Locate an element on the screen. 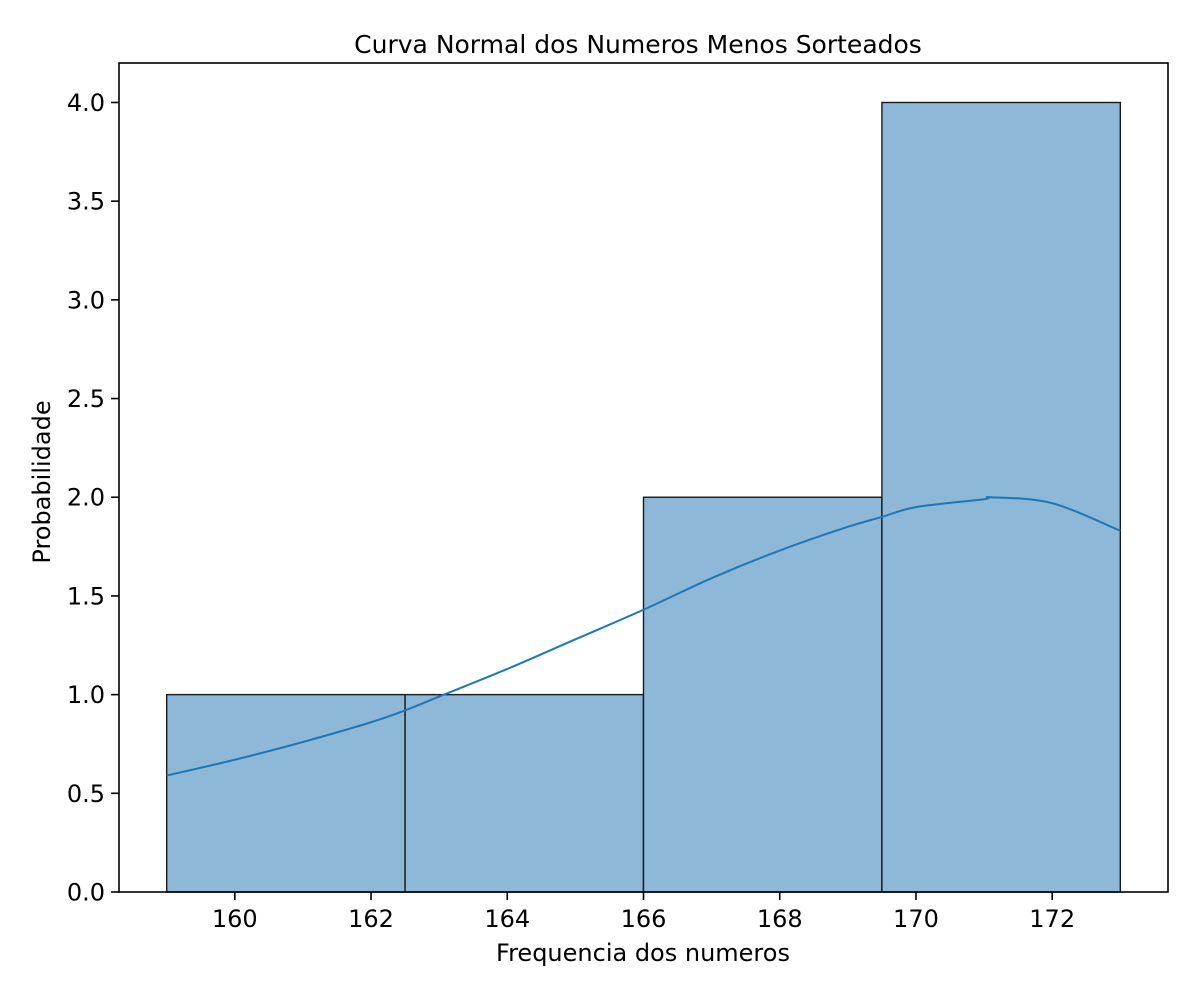  x-axis-ticks: 160 162 164 166 168 170 172 is located at coordinates (643, 912).